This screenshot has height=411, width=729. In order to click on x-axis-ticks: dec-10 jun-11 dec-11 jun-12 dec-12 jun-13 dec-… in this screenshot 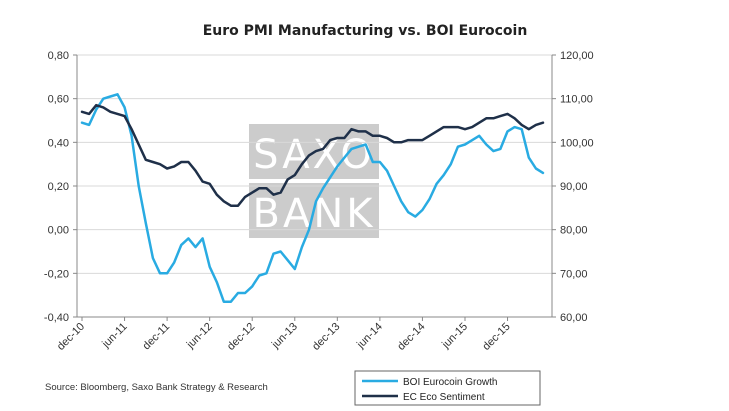, I will do `click(284, 335)`.